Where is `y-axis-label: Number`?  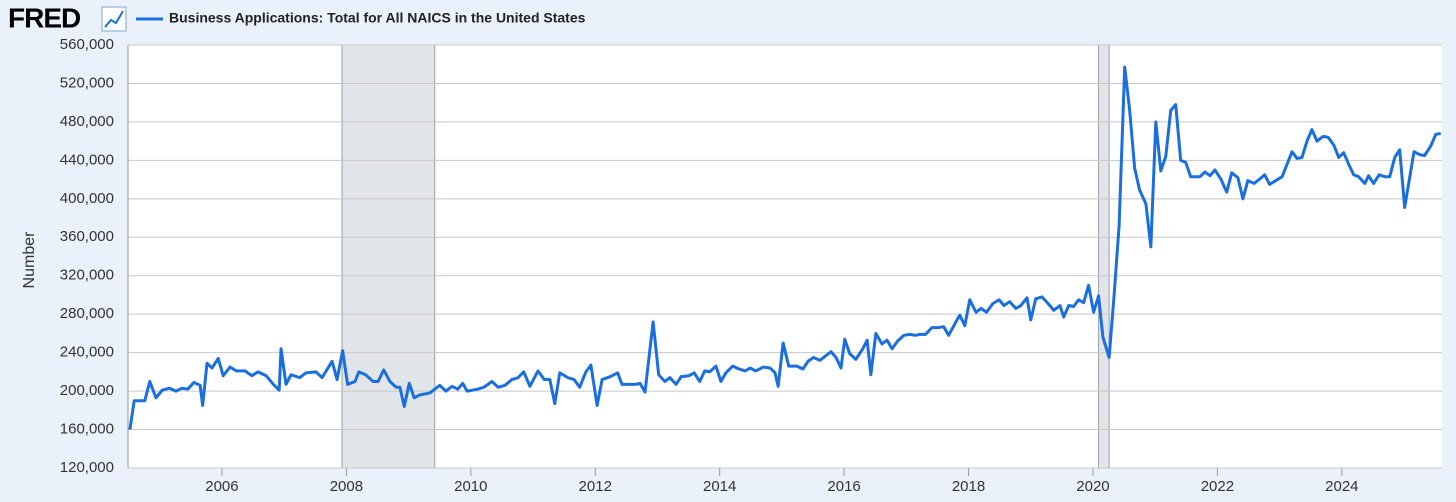
y-axis-label: Number is located at coordinates (29, 260).